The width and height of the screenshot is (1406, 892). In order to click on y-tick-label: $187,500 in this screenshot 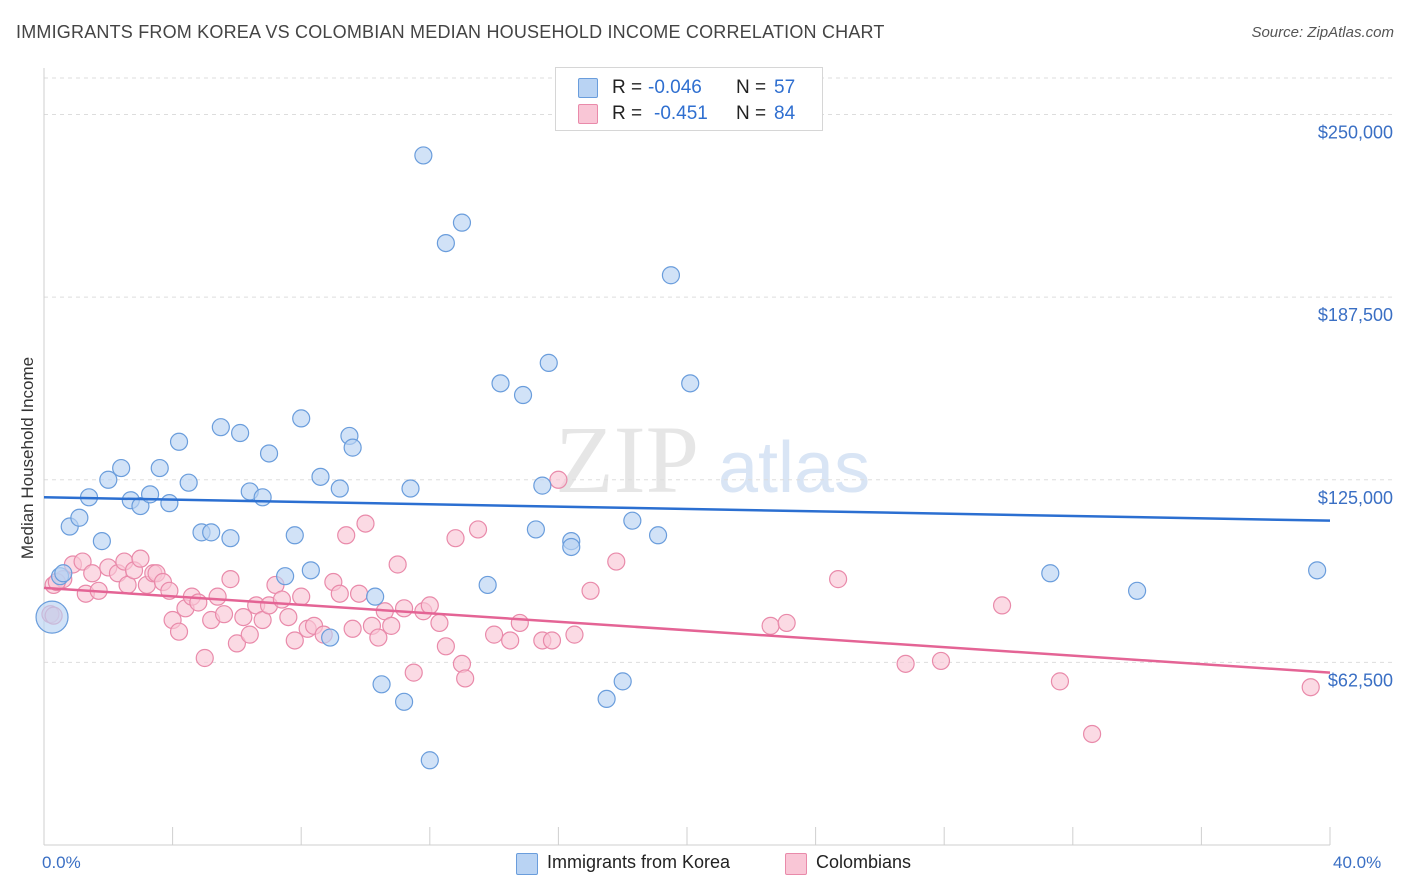, I will do `click(1355, 315)`.